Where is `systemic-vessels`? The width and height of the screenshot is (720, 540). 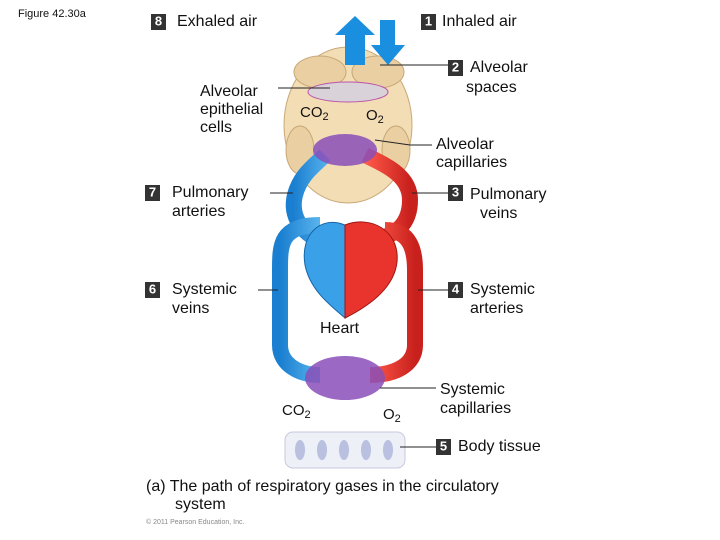
systemic-vessels is located at coordinates (347, 300).